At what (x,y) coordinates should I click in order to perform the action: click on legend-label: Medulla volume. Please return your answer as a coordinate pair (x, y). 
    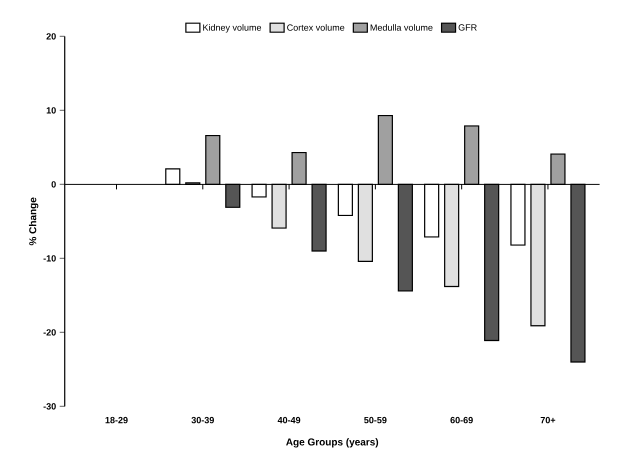
    Looking at the image, I should click on (401, 27).